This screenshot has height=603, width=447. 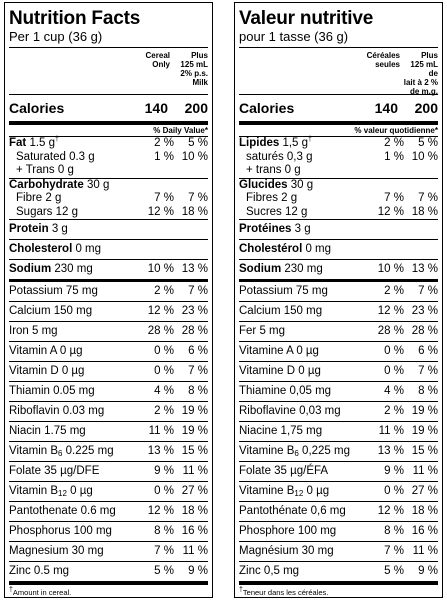 I want to click on nutrient-label: Niacine 1,75 mg, so click(x=281, y=430).